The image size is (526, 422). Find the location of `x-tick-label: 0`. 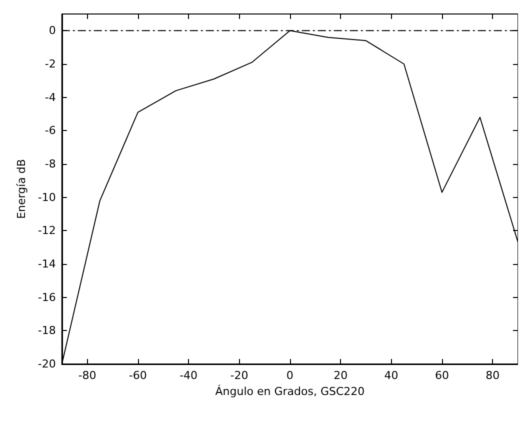

x-tick-label: 0 is located at coordinates (290, 375).